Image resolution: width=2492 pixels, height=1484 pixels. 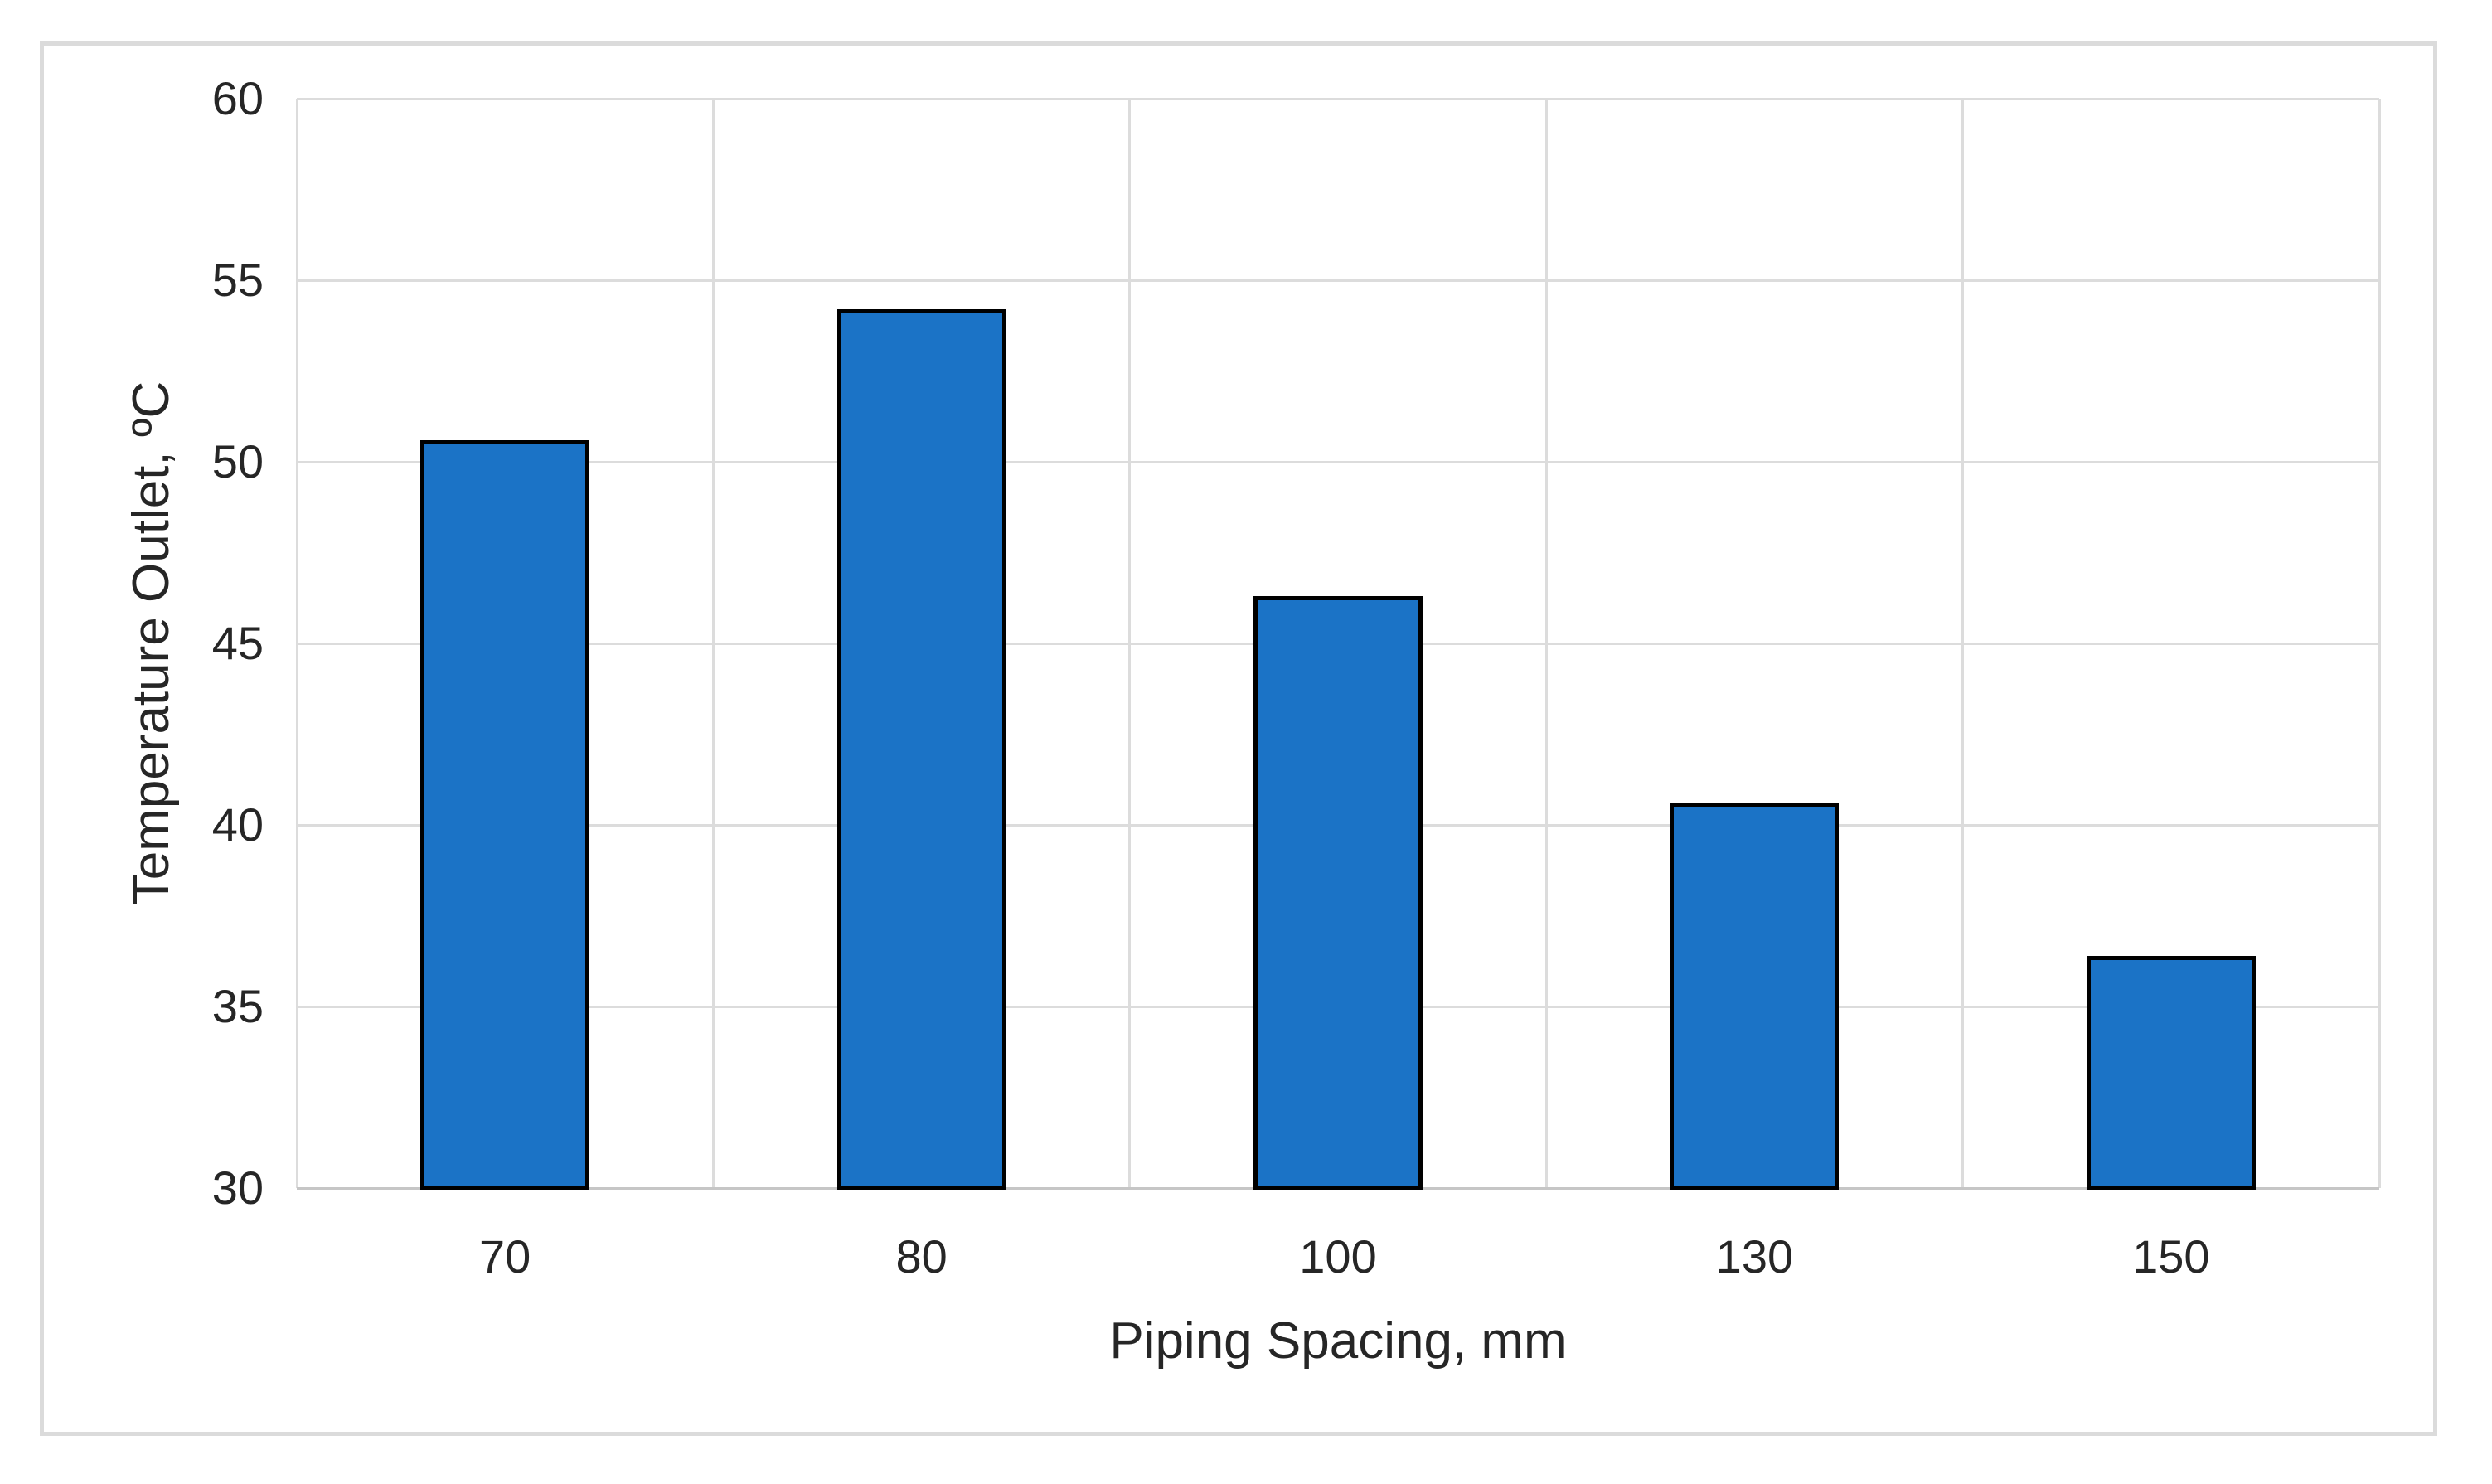 I want to click on y-axis-title: Temperature Outlet, ºC, so click(x=152, y=643).